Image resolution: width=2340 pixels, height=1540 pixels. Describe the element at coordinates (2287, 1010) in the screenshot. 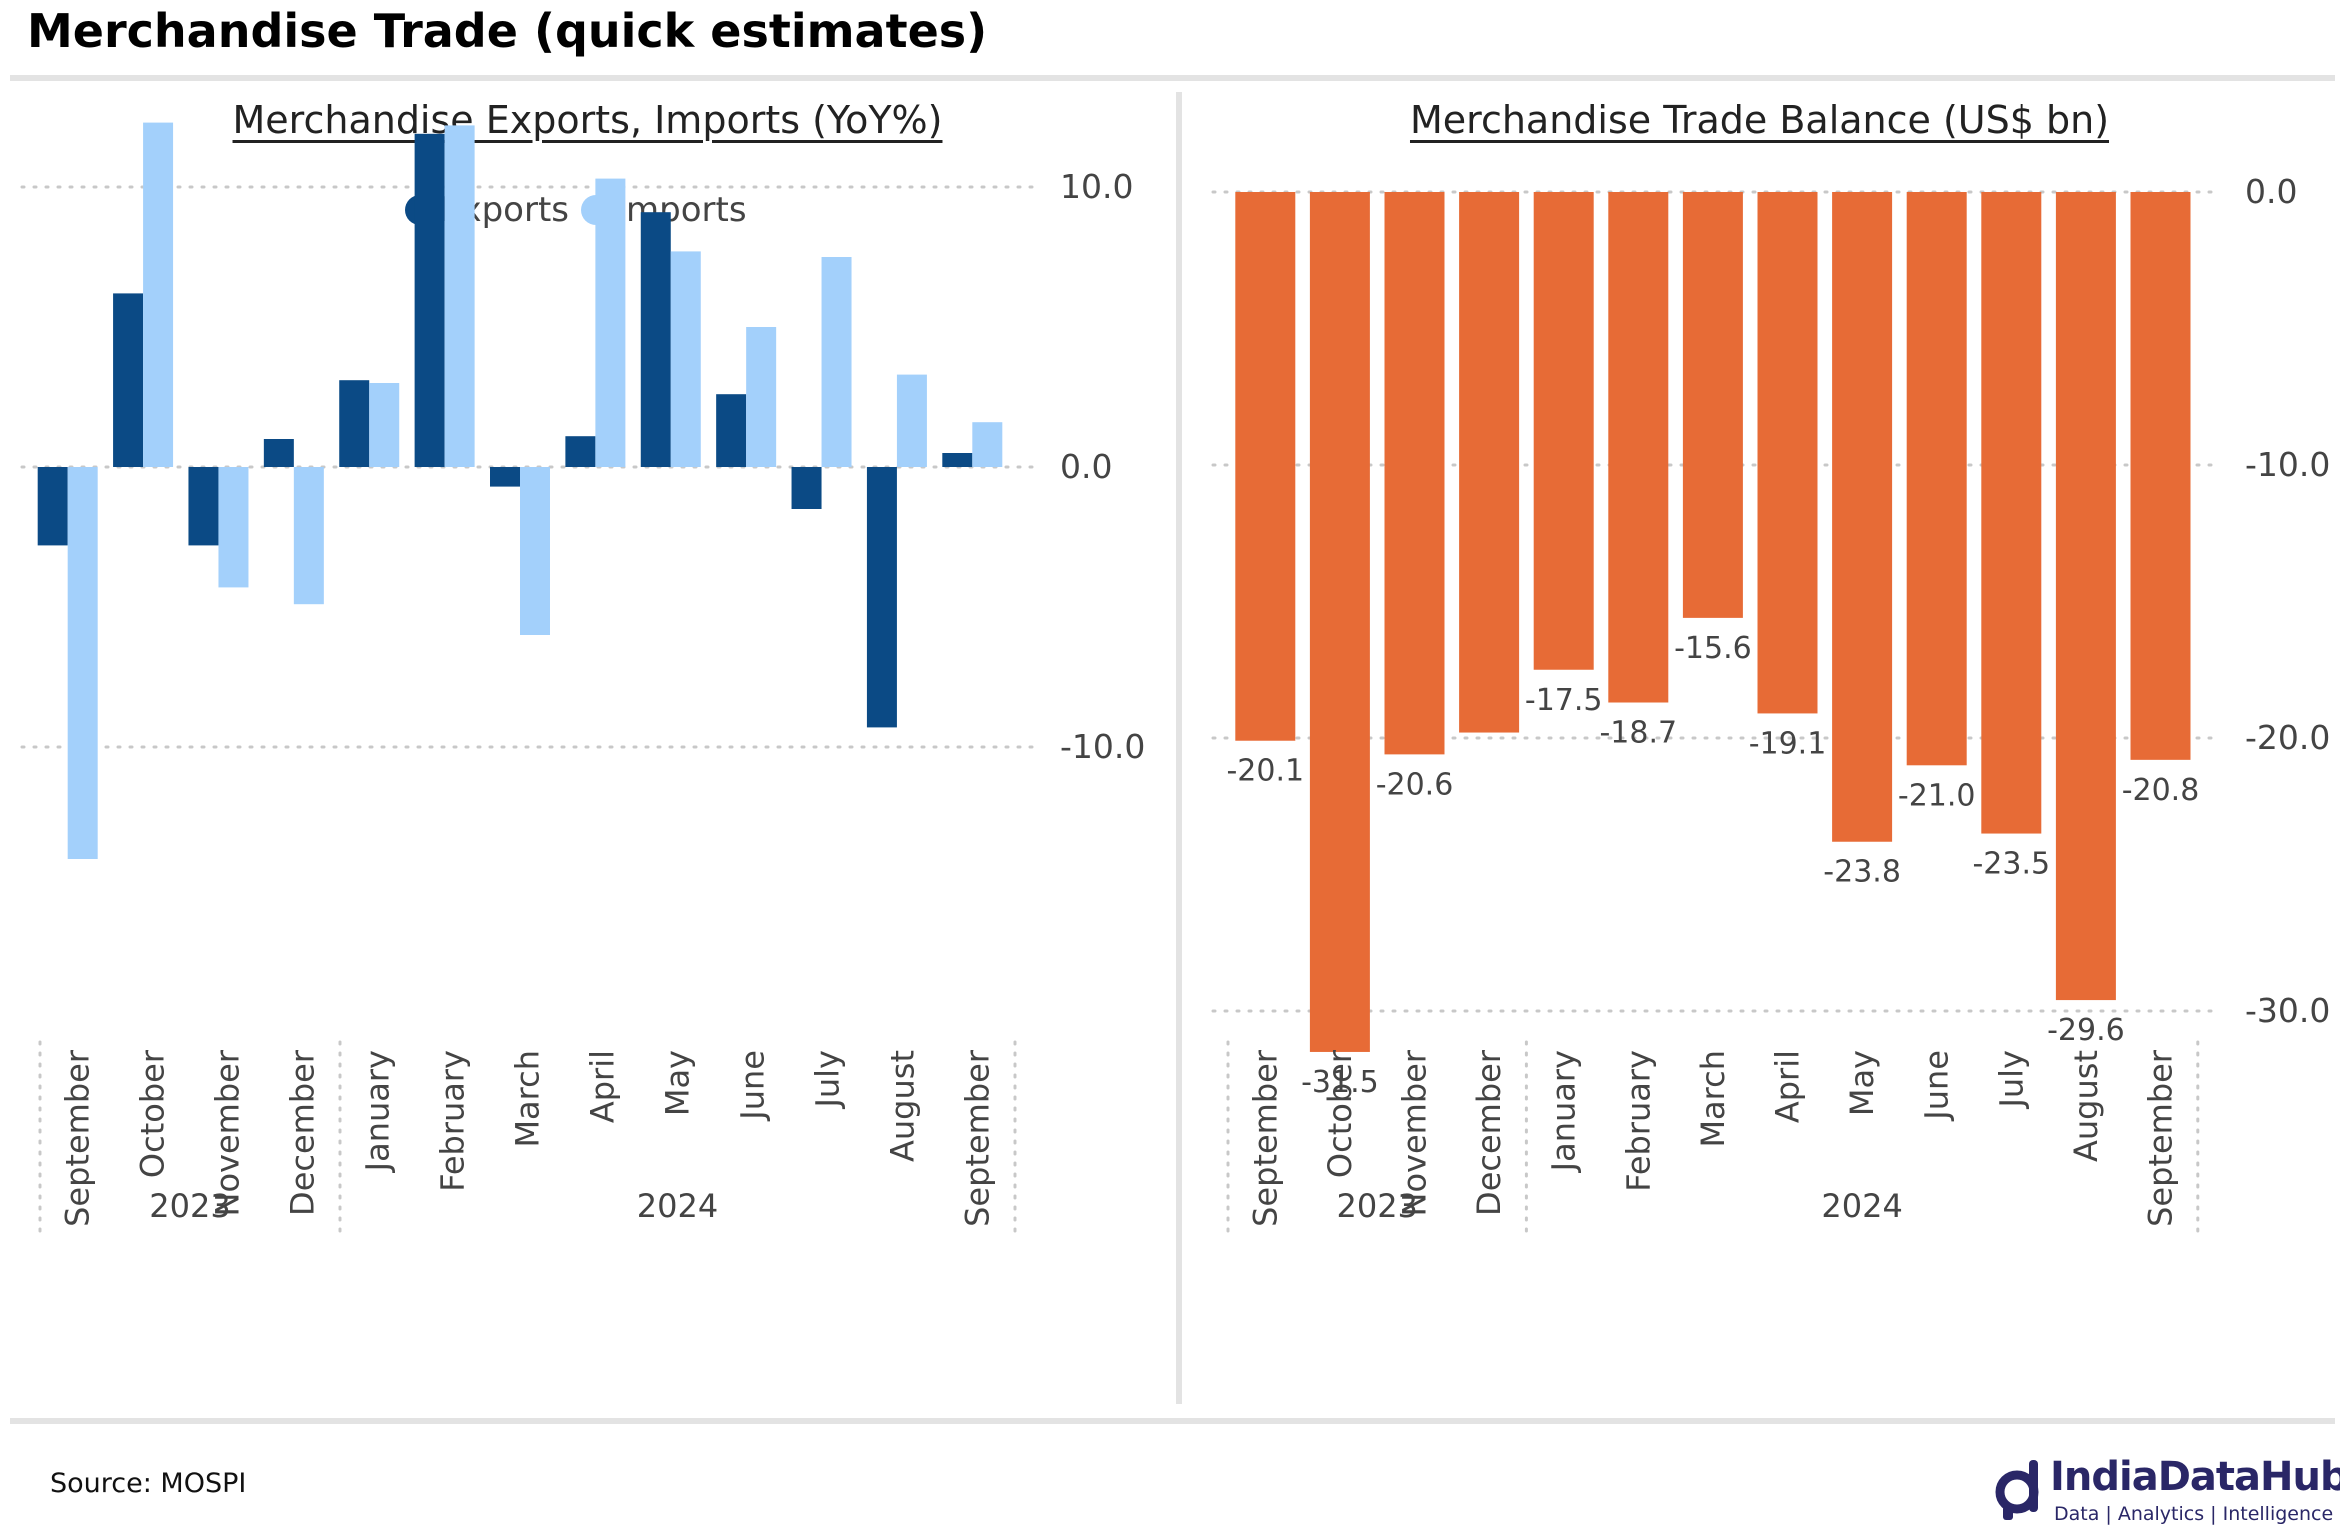

I see `y-tick-label: -30.0` at that location.